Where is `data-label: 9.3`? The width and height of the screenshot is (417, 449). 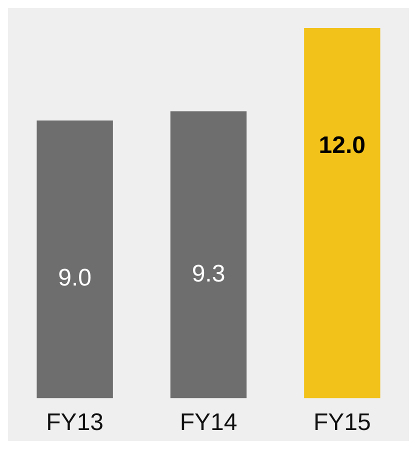 data-label: 9.3 is located at coordinates (209, 274).